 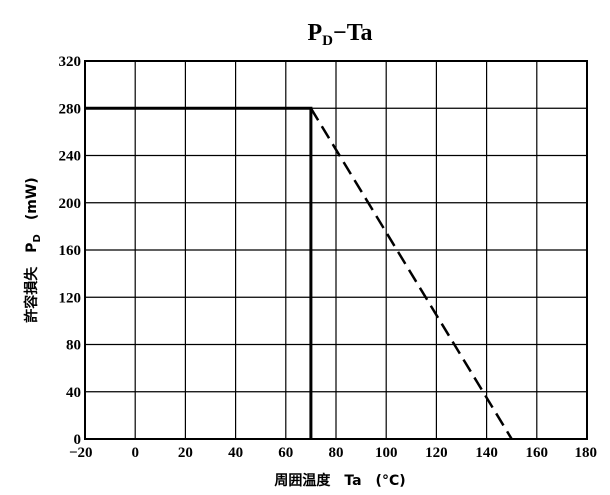 I want to click on y-tick-label: 160, so click(x=70, y=251).